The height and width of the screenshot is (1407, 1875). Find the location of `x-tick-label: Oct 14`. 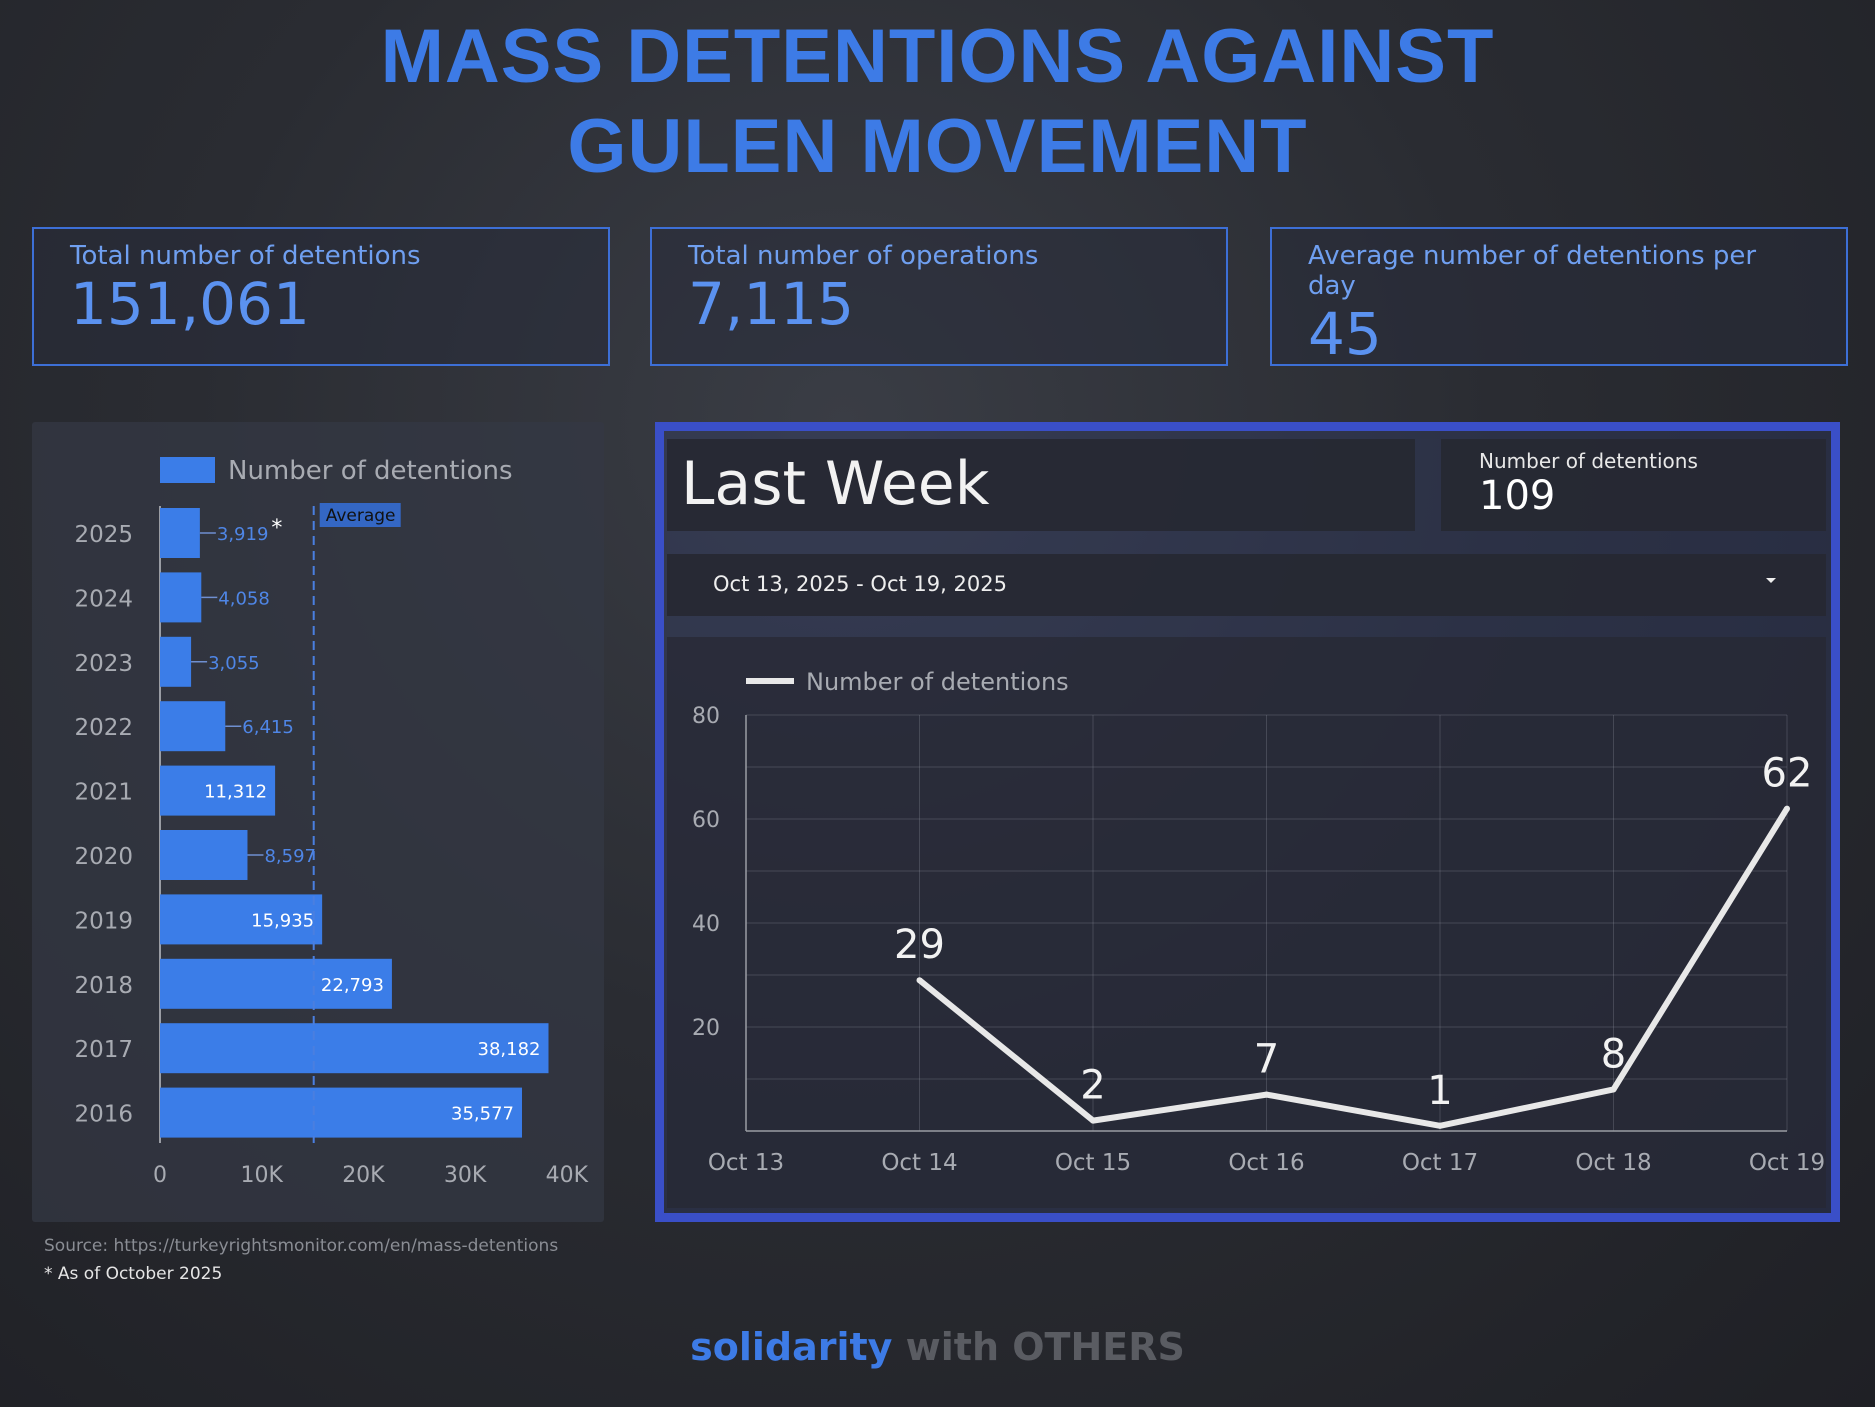

x-tick-label: Oct 14 is located at coordinates (919, 1163).